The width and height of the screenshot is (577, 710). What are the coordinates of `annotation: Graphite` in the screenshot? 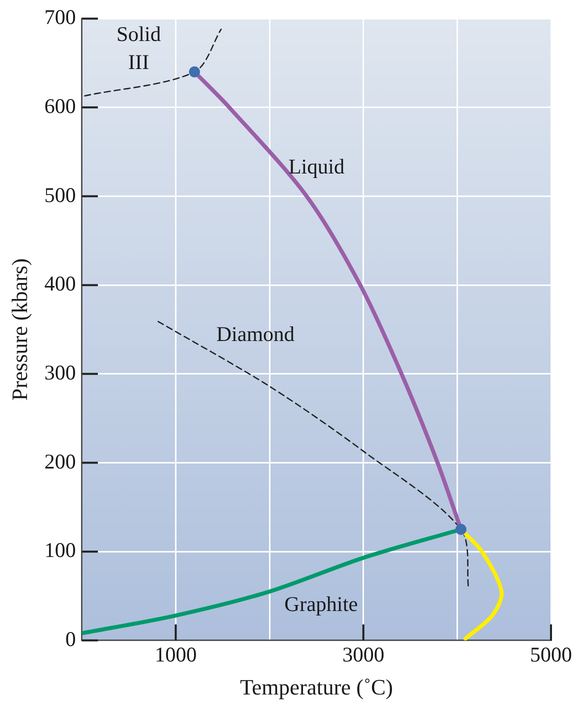 It's located at (321, 604).